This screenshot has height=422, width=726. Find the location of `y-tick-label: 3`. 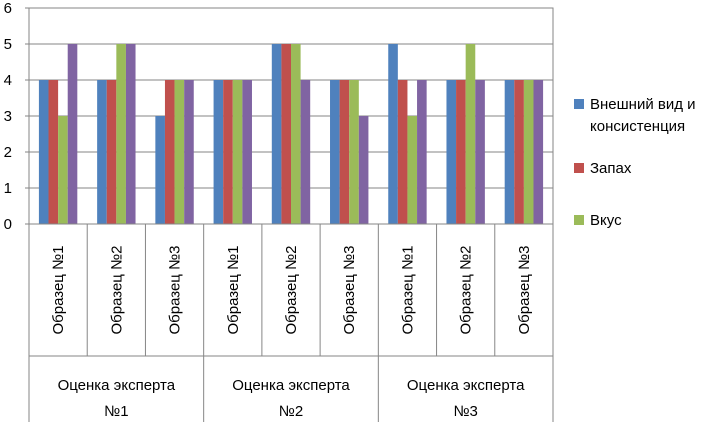

y-tick-label: 3 is located at coordinates (8, 116).